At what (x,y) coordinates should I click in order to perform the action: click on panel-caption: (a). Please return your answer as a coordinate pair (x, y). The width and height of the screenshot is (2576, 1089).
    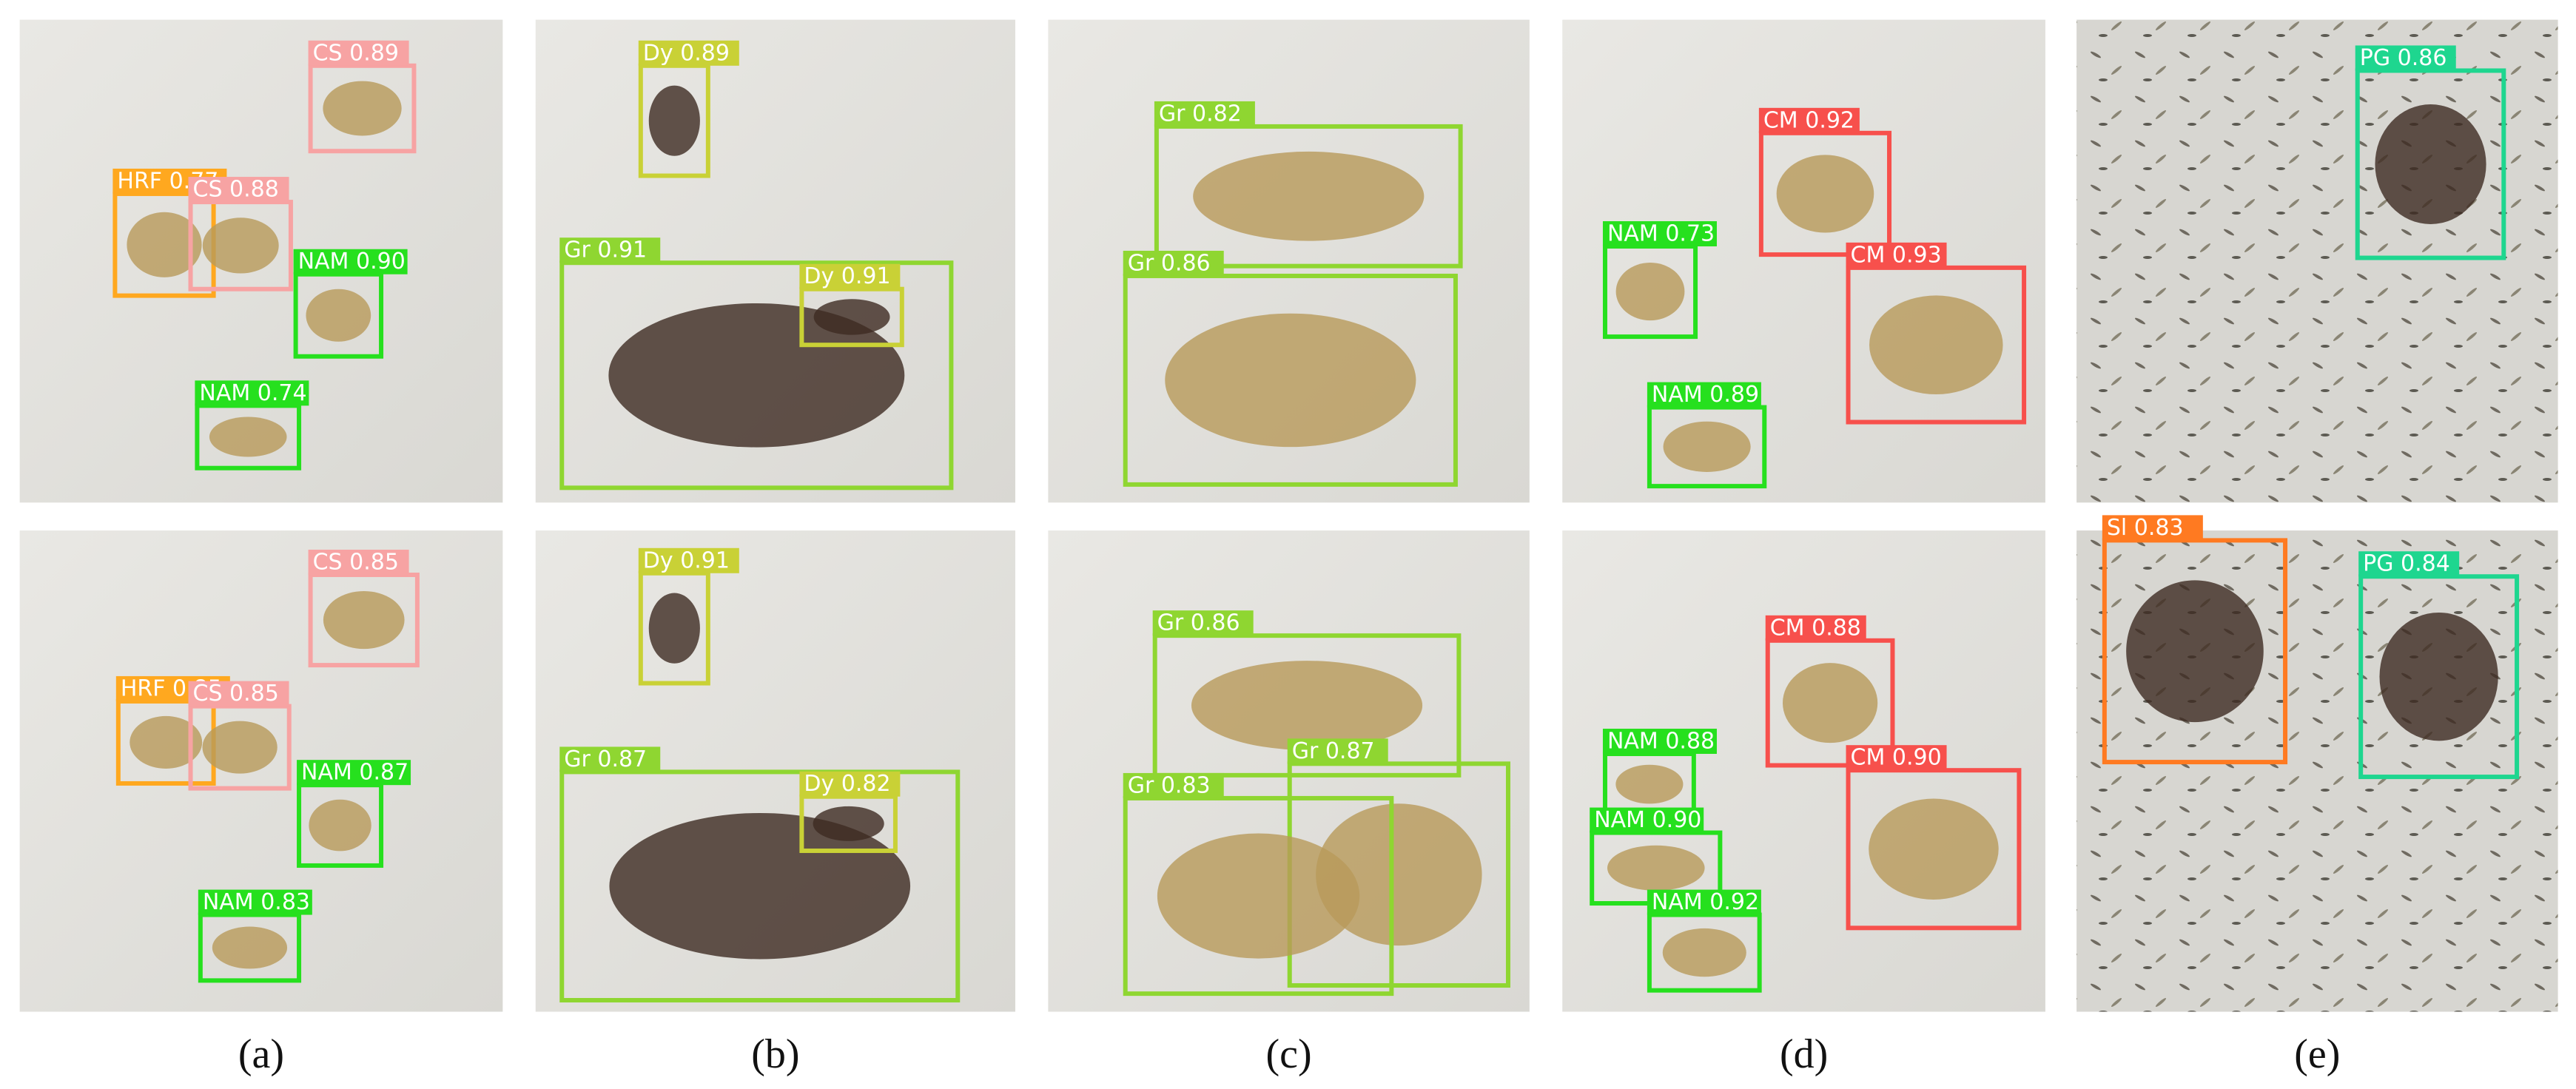
    Looking at the image, I should click on (261, 1054).